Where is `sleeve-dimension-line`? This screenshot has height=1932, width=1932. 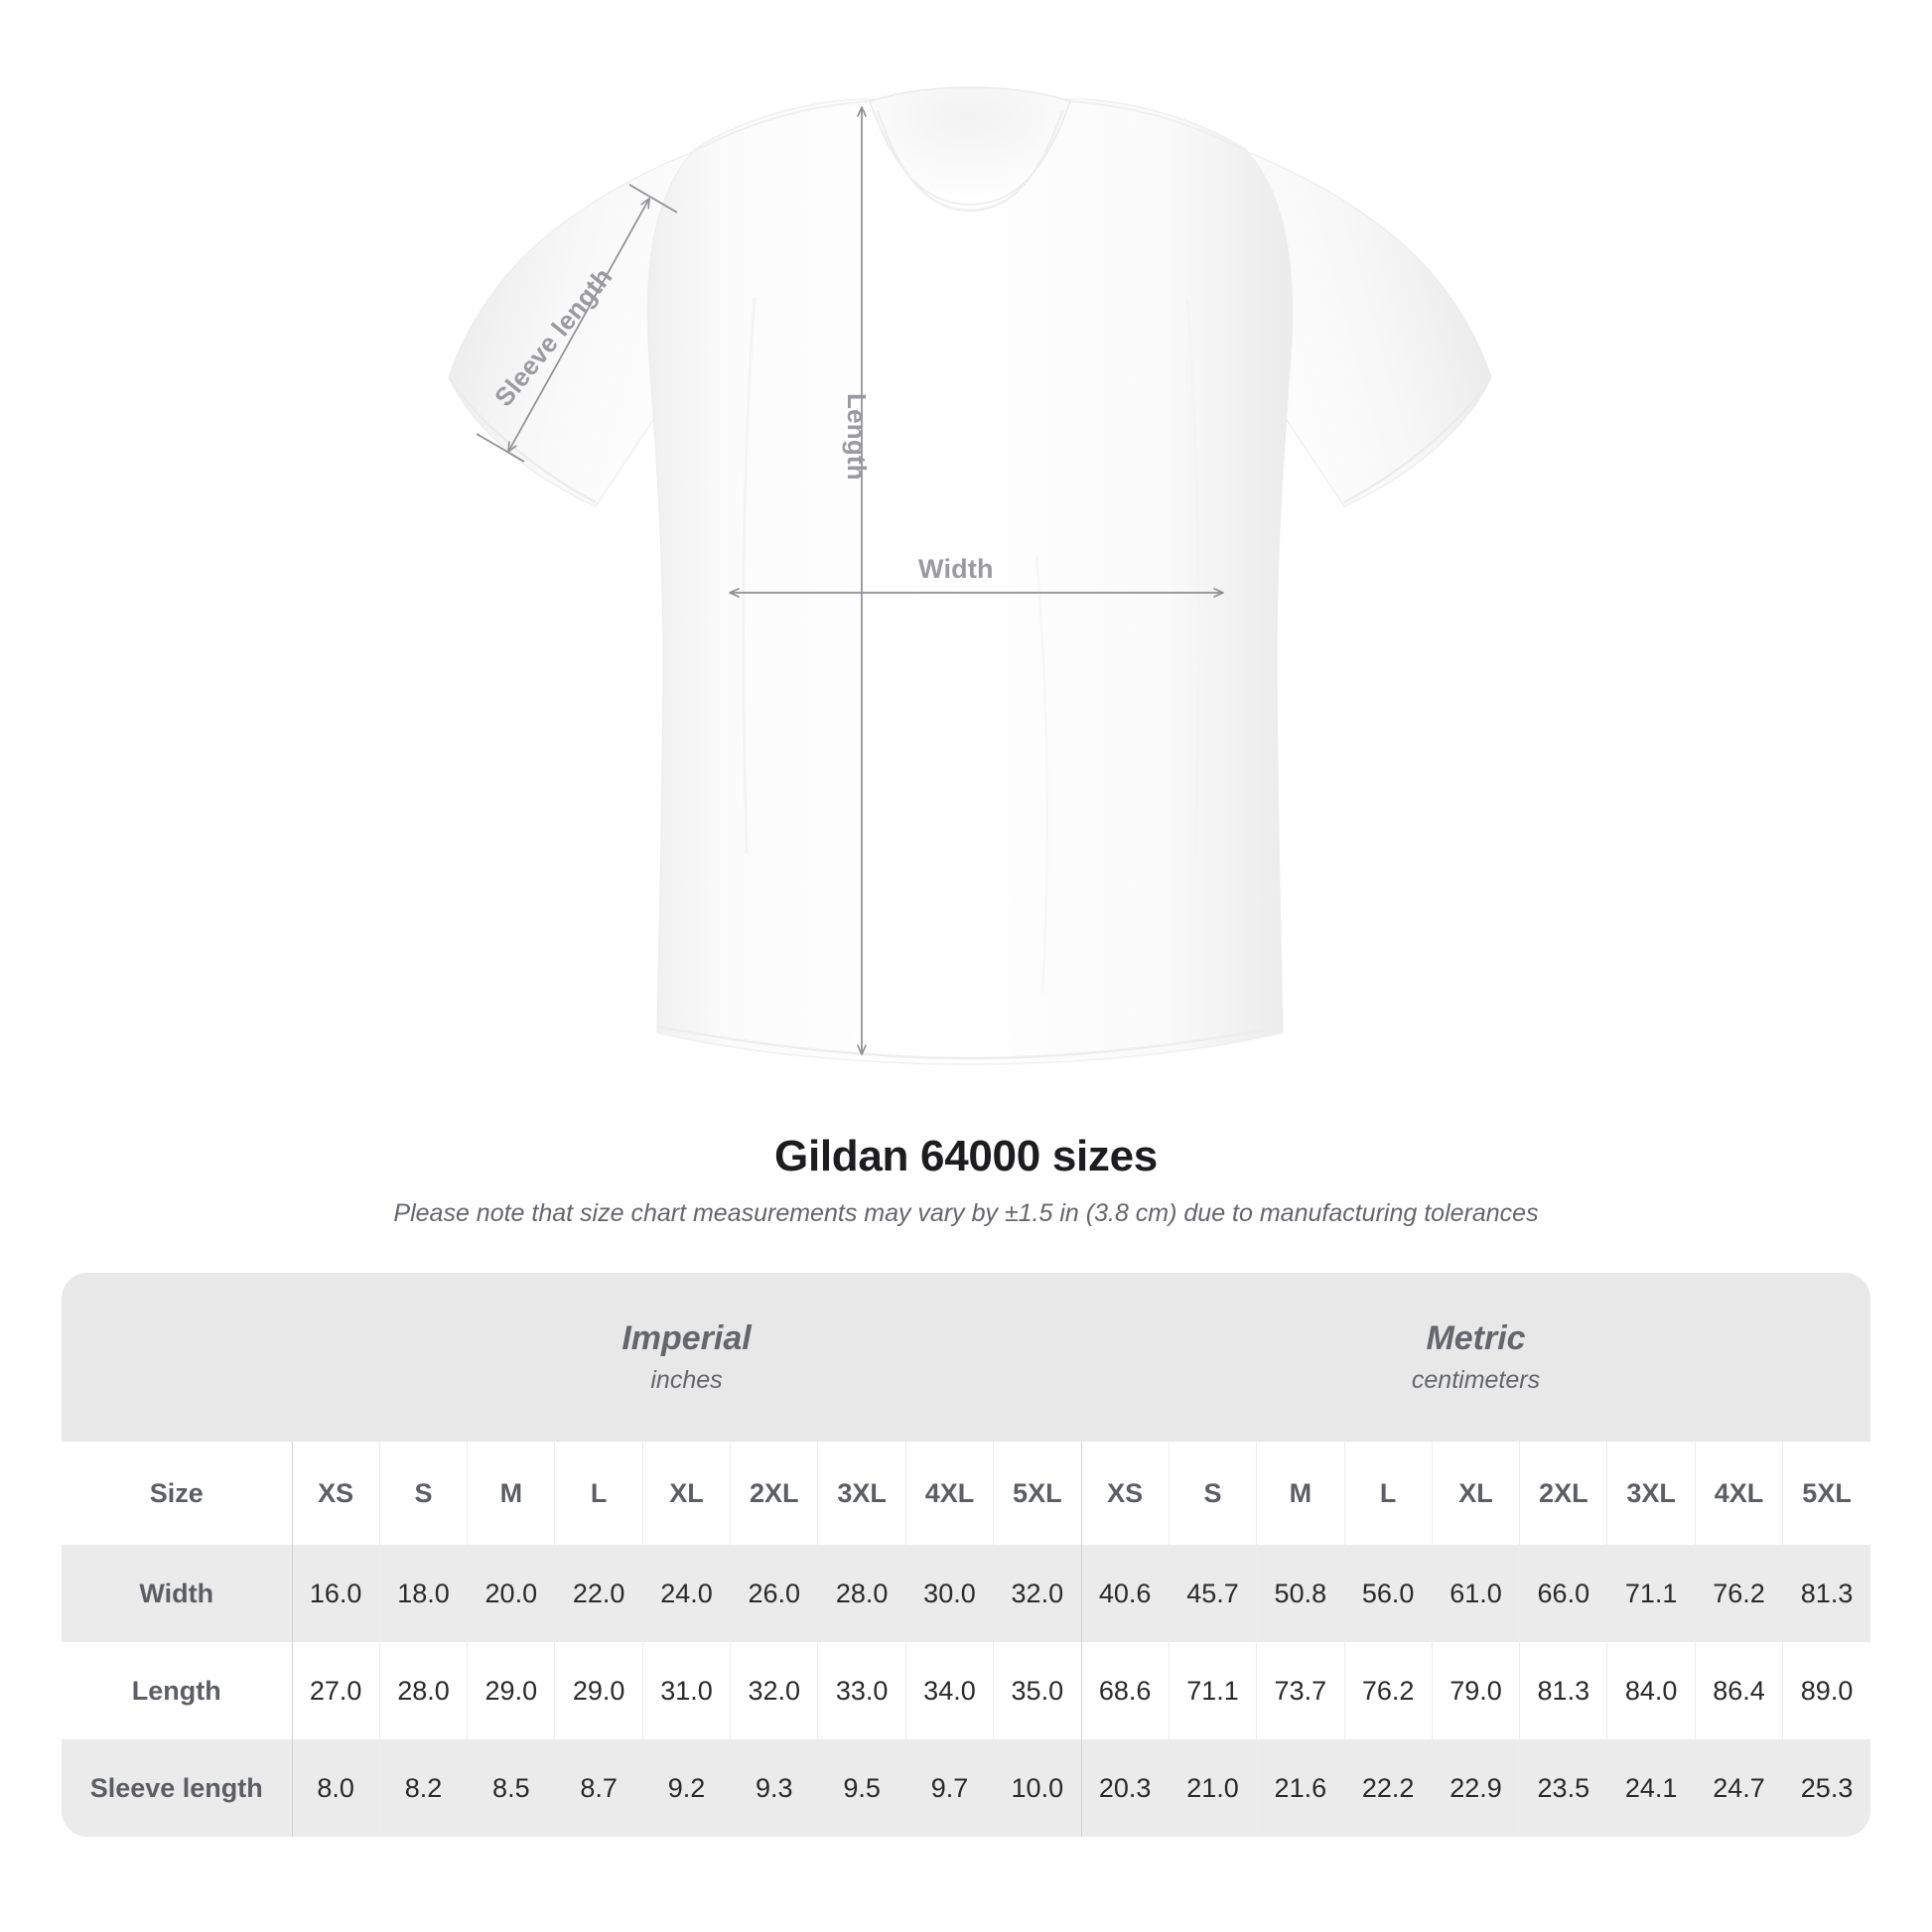 sleeve-dimension-line is located at coordinates (577, 324).